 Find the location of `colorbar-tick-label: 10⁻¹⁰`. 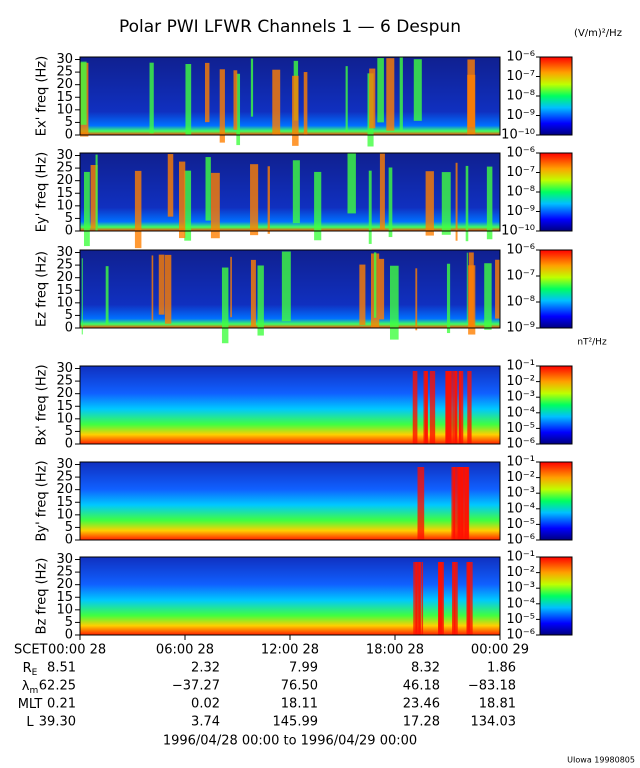

colorbar-tick-label: 10⁻¹⁰ is located at coordinates (518, 231).